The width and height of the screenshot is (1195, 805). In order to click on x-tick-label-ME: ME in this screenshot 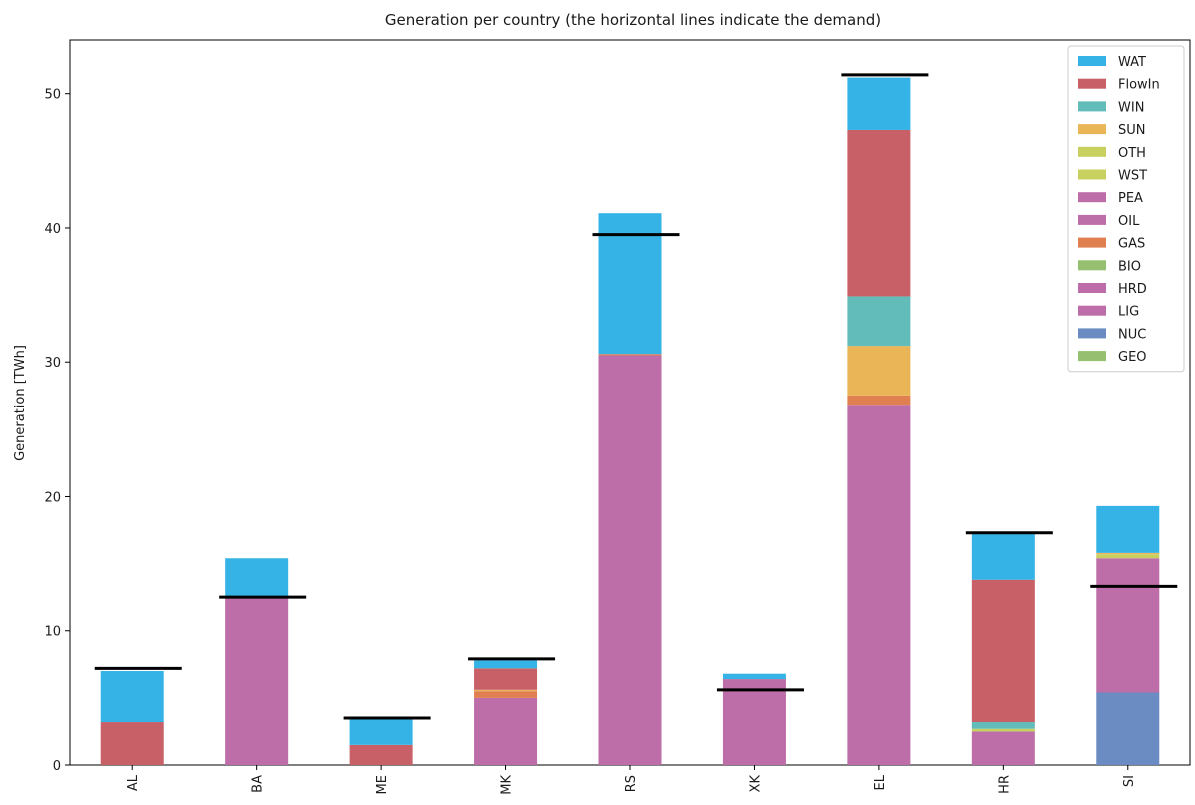, I will do `click(382, 784)`.